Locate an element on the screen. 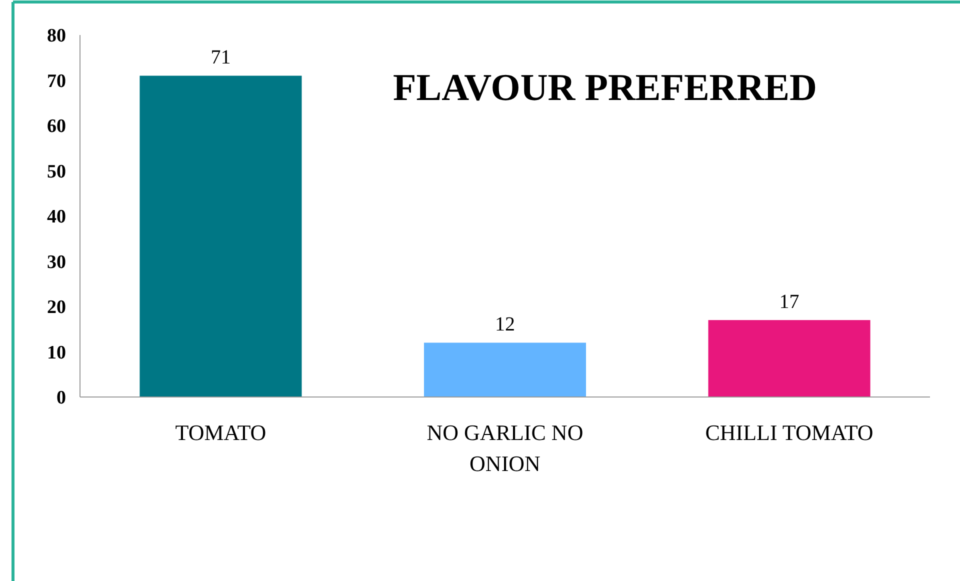  x-tick-label: NO GARLIC NO ONION is located at coordinates (505, 448).